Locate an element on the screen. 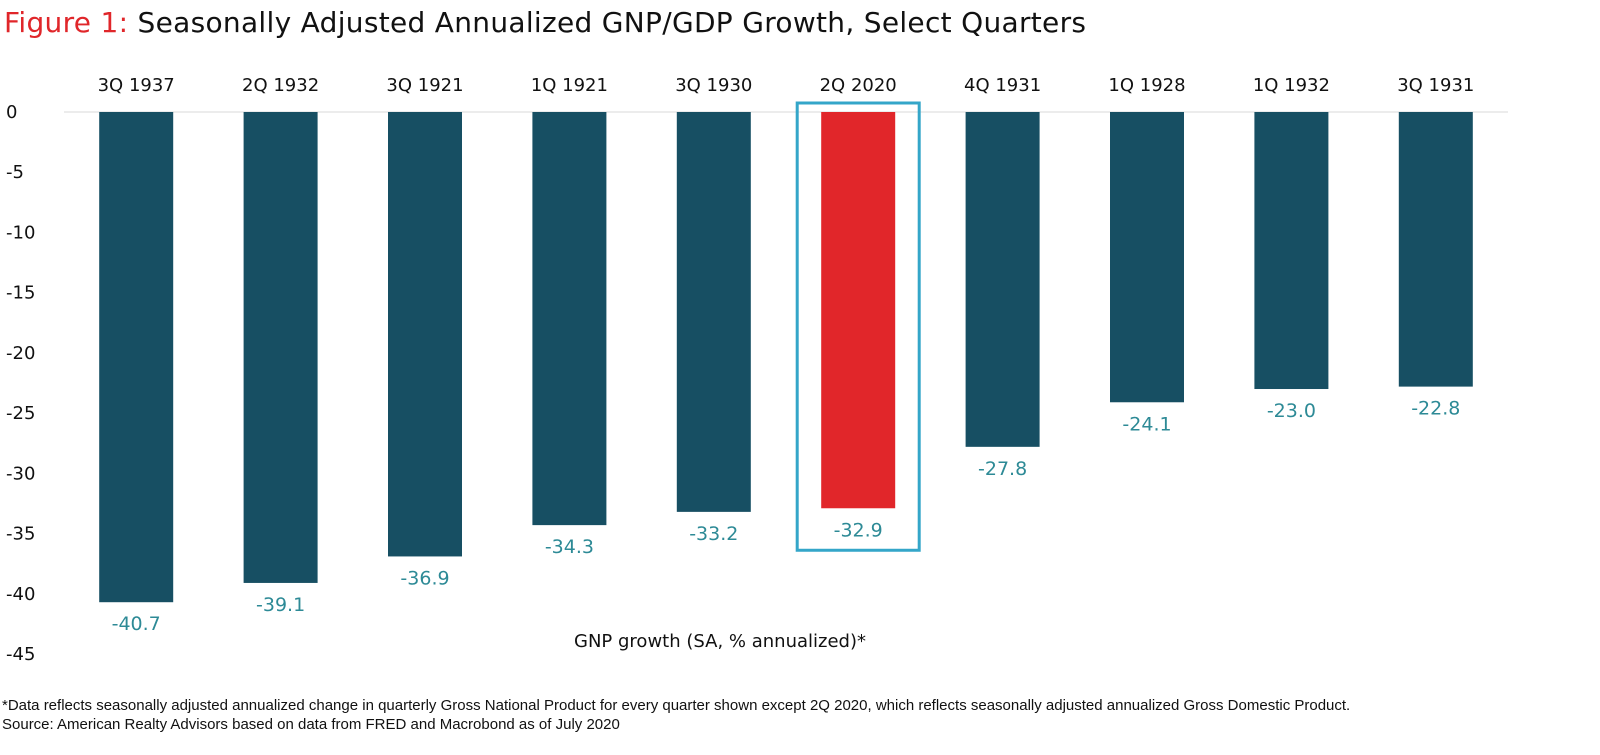 This screenshot has height=755, width=1600. data-label: -33.2 is located at coordinates (713, 534).